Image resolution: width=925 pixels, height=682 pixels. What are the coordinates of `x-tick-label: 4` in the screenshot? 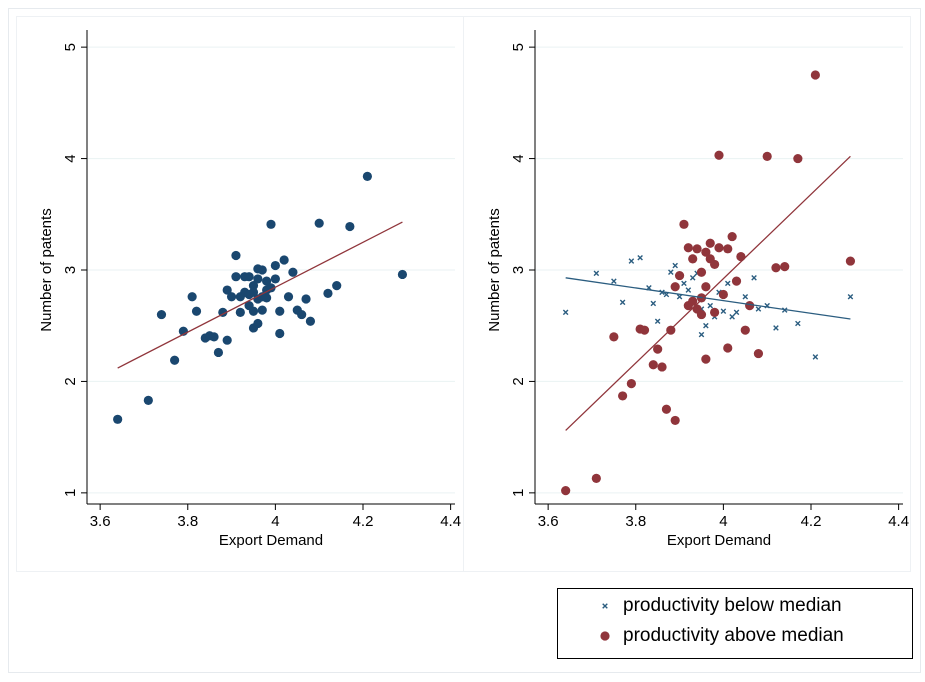 It's located at (723, 521).